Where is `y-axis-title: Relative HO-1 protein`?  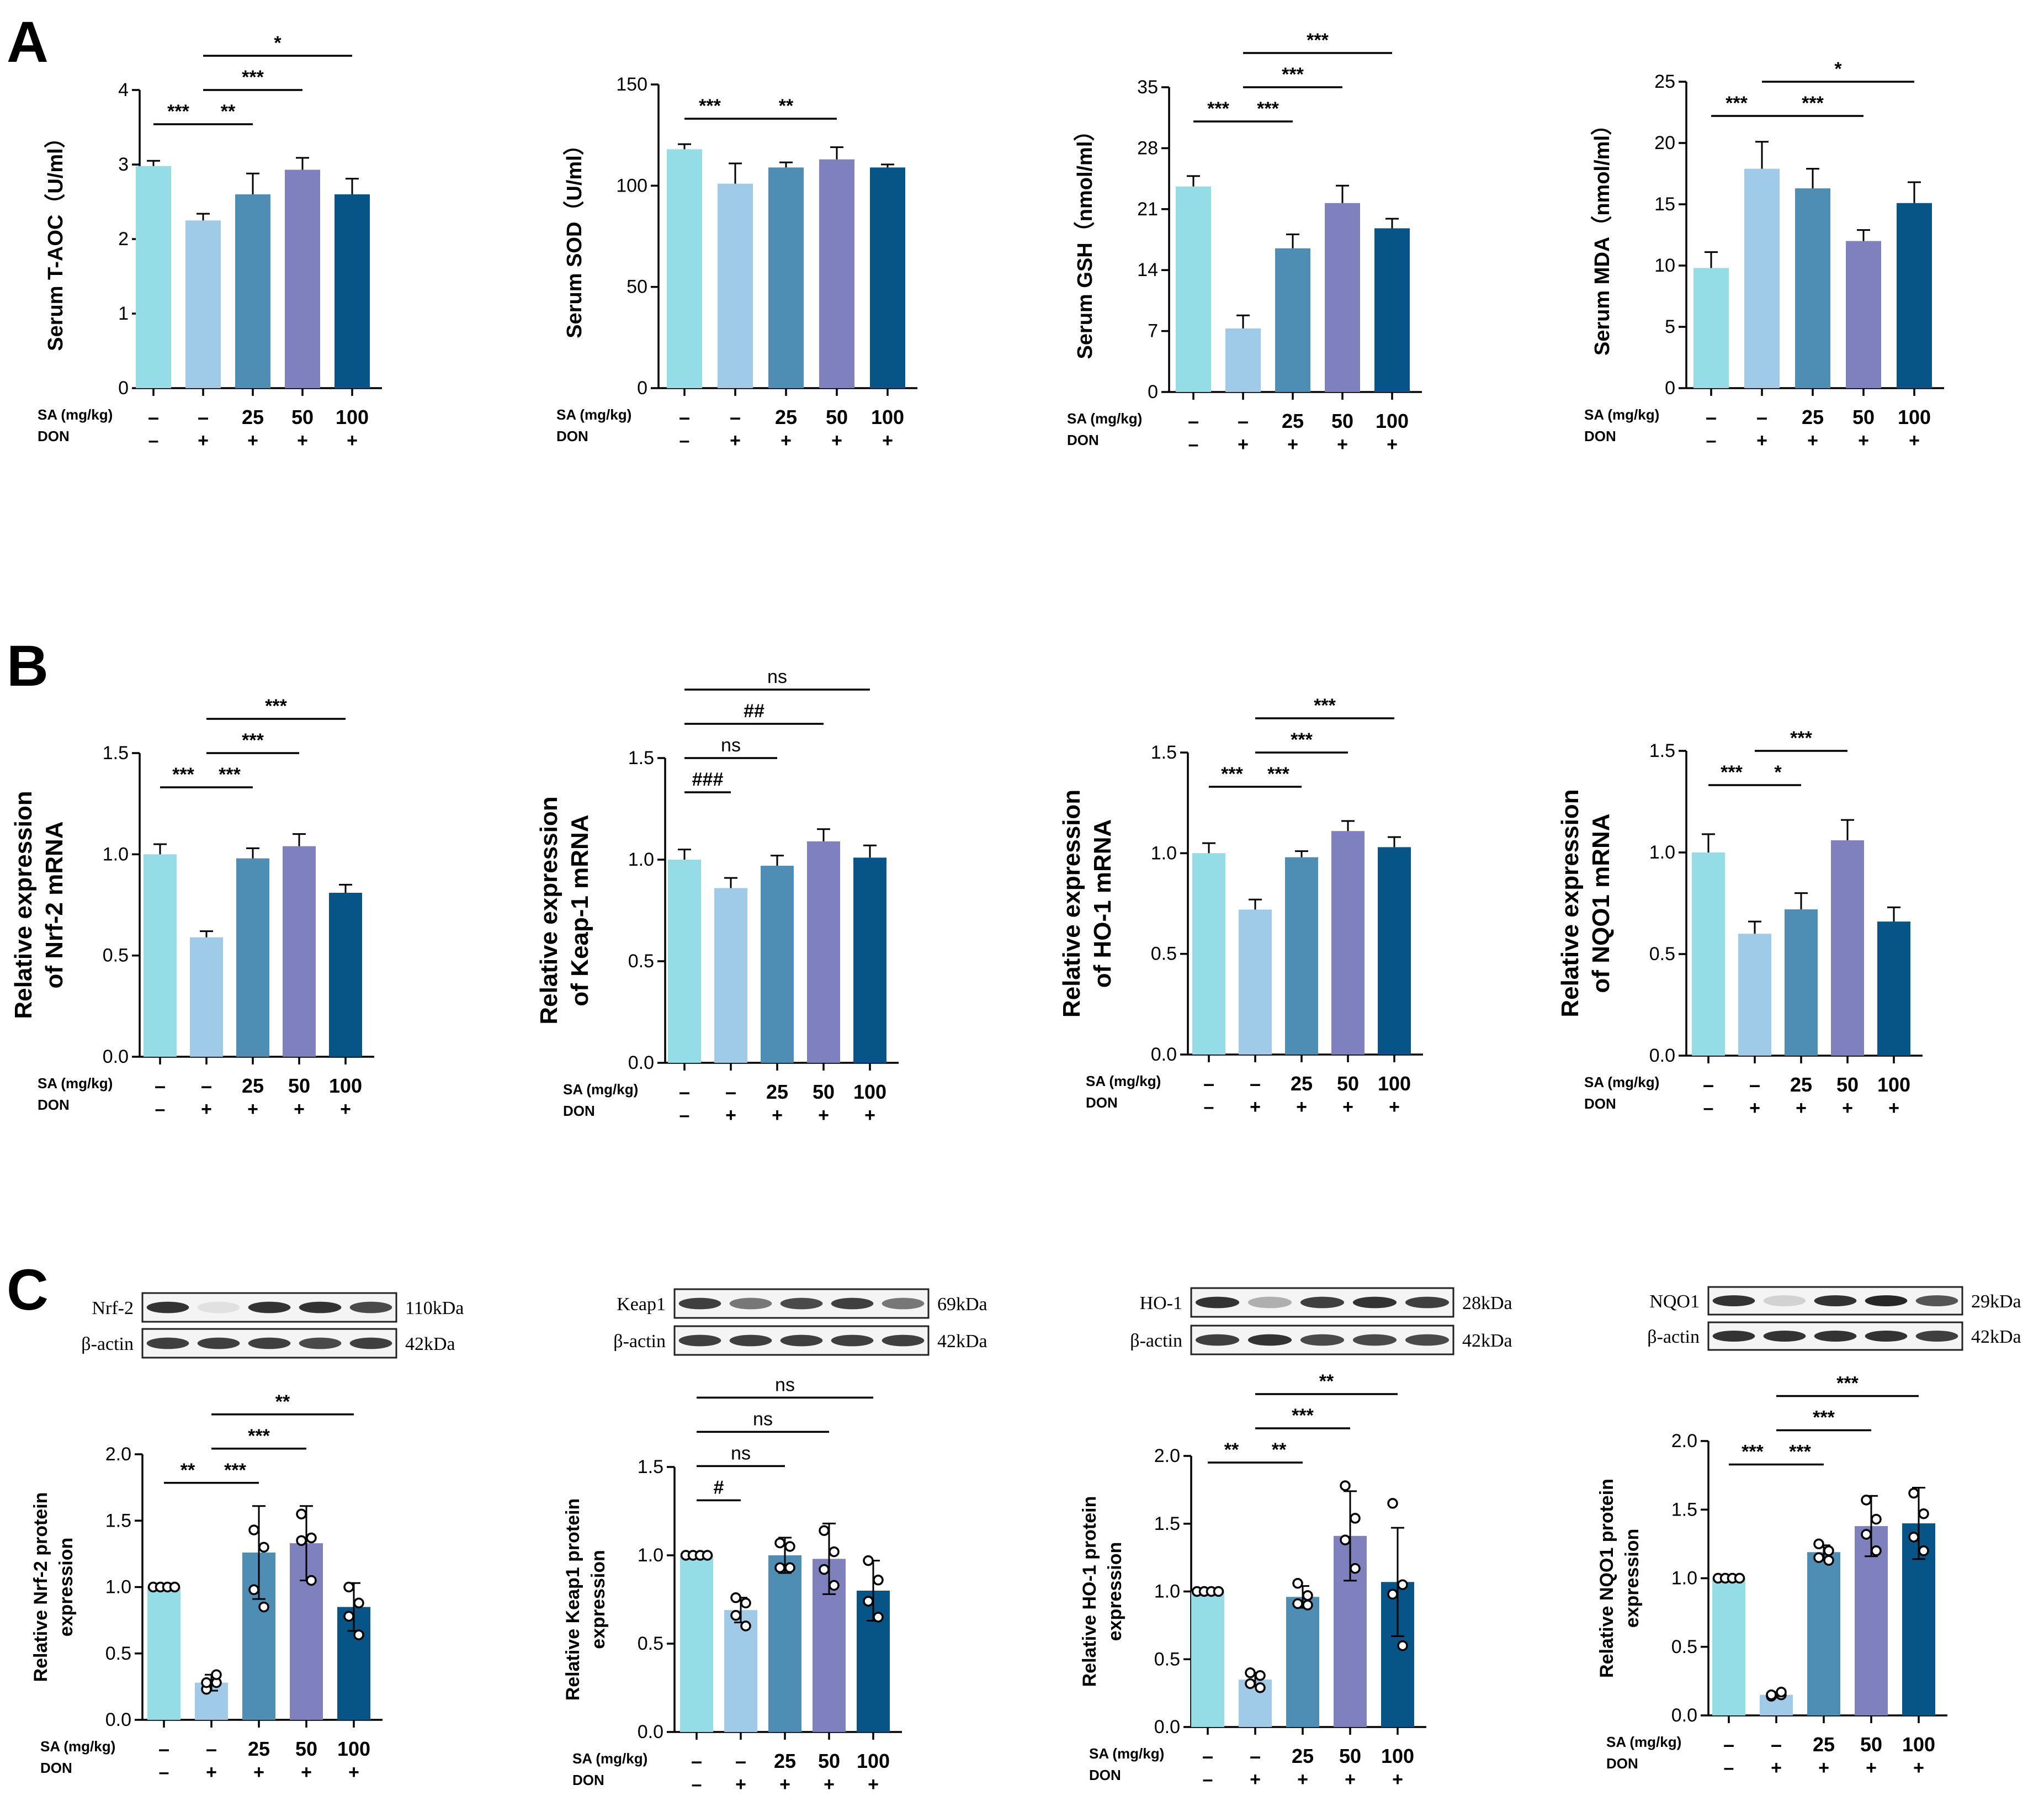
y-axis-title: Relative HO-1 protein is located at coordinates (1089, 1591).